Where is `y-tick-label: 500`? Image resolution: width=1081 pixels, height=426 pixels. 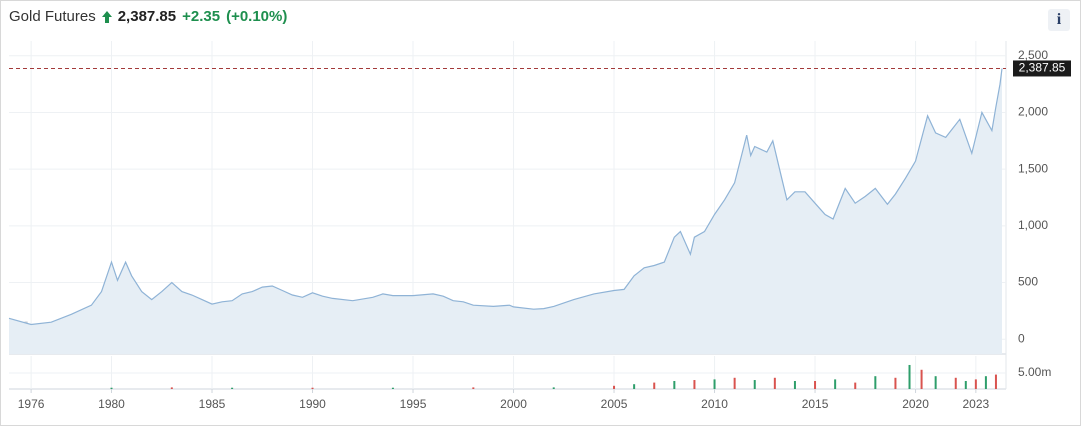 y-tick-label: 500 is located at coordinates (1028, 282).